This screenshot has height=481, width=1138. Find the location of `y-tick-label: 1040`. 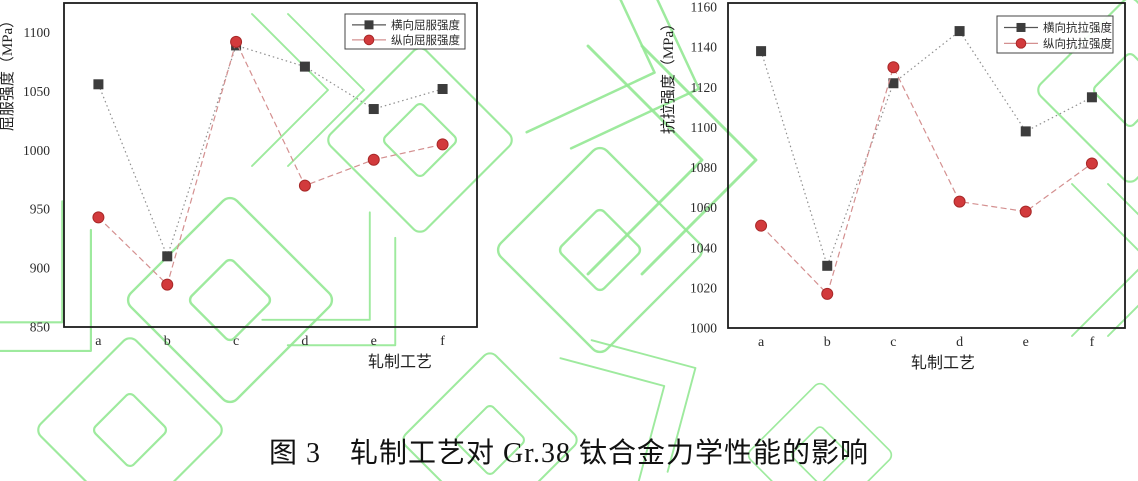

y-tick-label: 1040 is located at coordinates (703, 247).